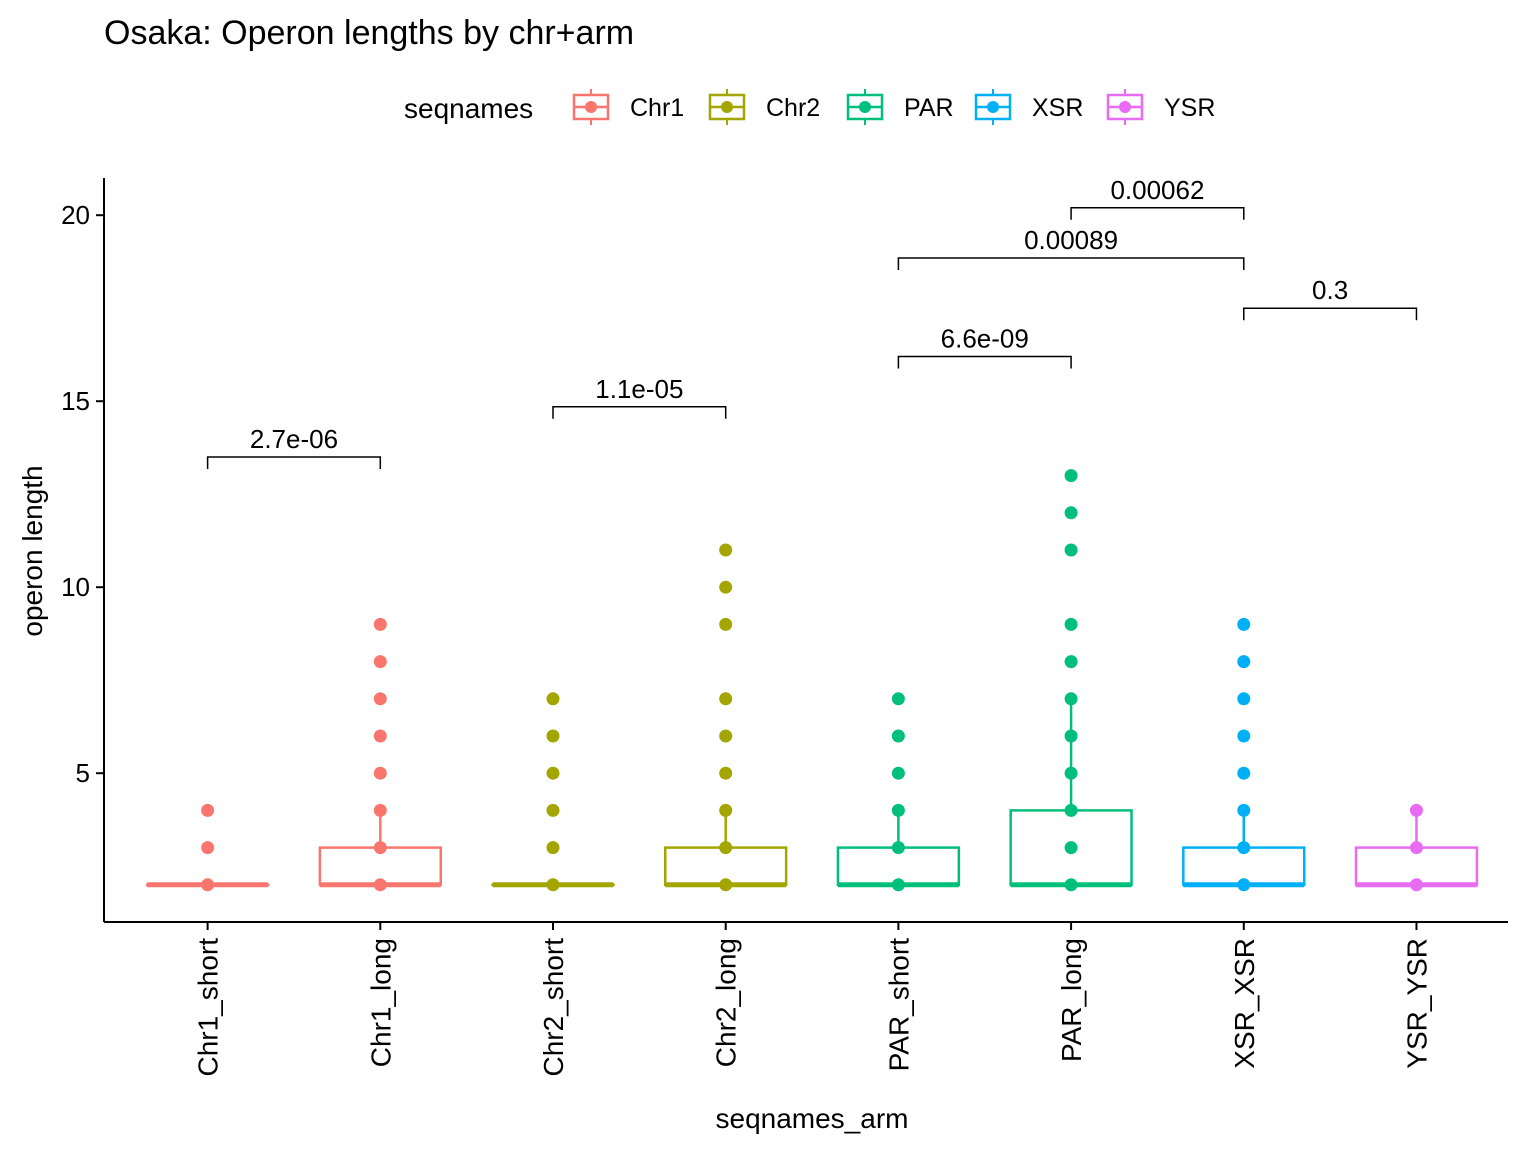 The height and width of the screenshot is (1152, 1536). Describe the element at coordinates (1189, 108) in the screenshot. I see `legend-label: YSR` at that location.